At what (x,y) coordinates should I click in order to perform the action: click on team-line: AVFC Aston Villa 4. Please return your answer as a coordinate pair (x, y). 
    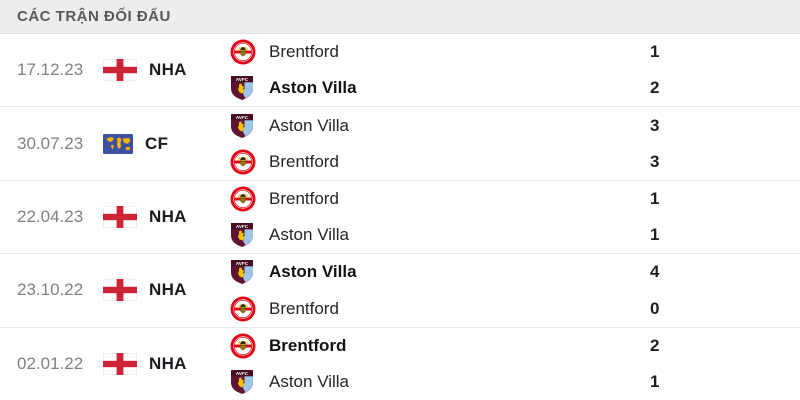
    Looking at the image, I should click on (515, 272).